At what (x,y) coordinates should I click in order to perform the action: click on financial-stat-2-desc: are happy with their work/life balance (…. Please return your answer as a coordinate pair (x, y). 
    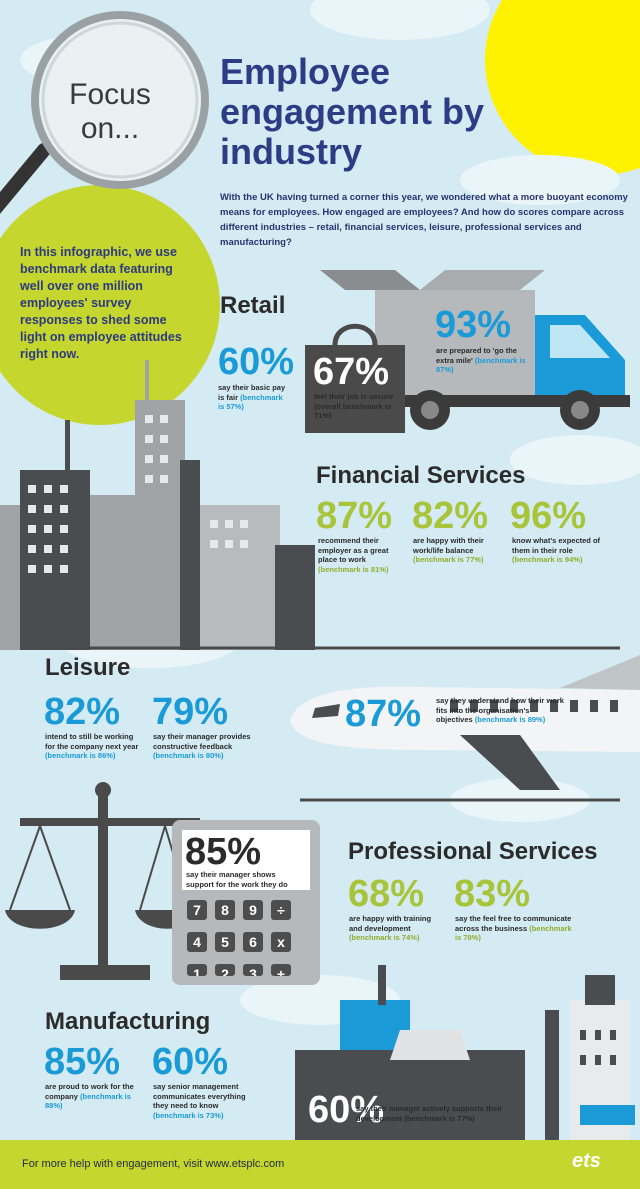
    Looking at the image, I should click on (458, 550).